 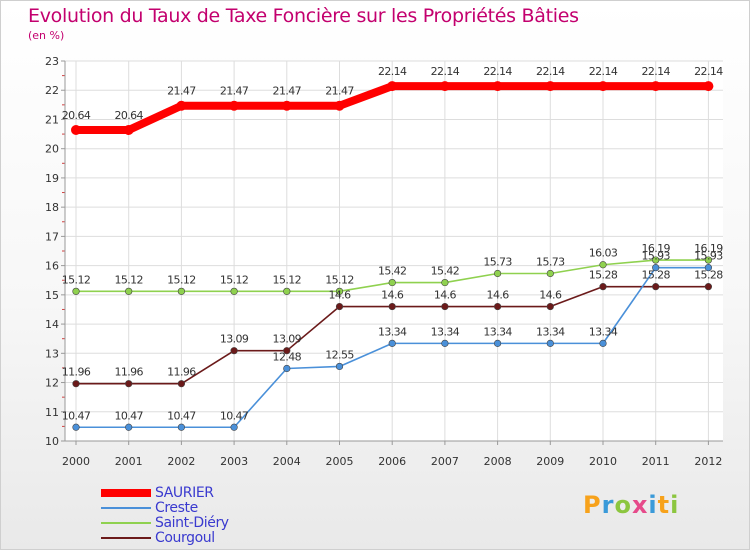 What do you see at coordinates (52, 412) in the screenshot?
I see `y-tick-label: 11` at bounding box center [52, 412].